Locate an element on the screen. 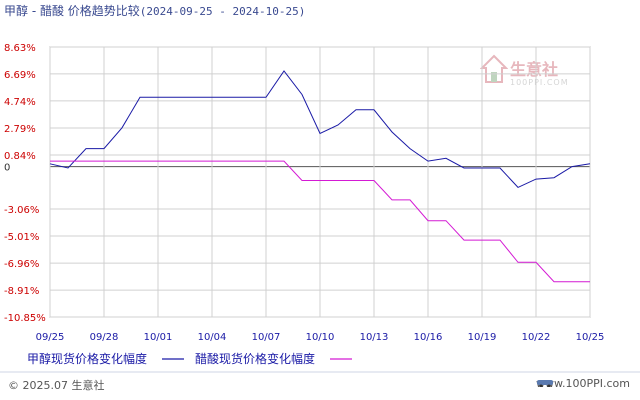 The width and height of the screenshot is (640, 400). x-tick-label: 10/22 is located at coordinates (536, 337).